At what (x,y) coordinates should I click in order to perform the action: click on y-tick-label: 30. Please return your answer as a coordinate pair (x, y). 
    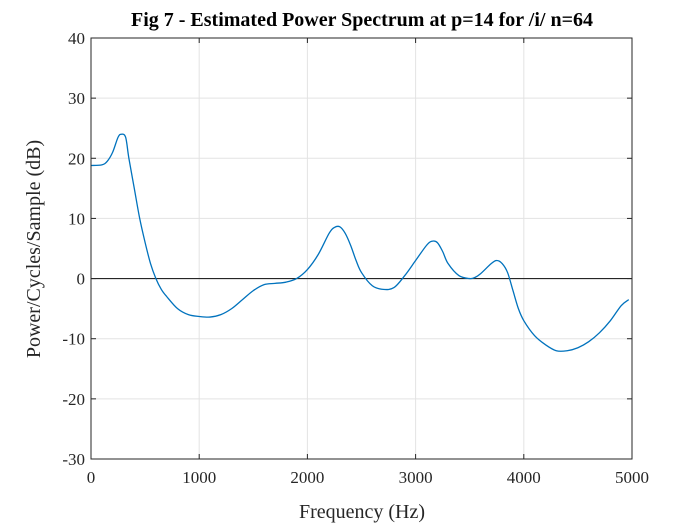
    Looking at the image, I should click on (76, 98).